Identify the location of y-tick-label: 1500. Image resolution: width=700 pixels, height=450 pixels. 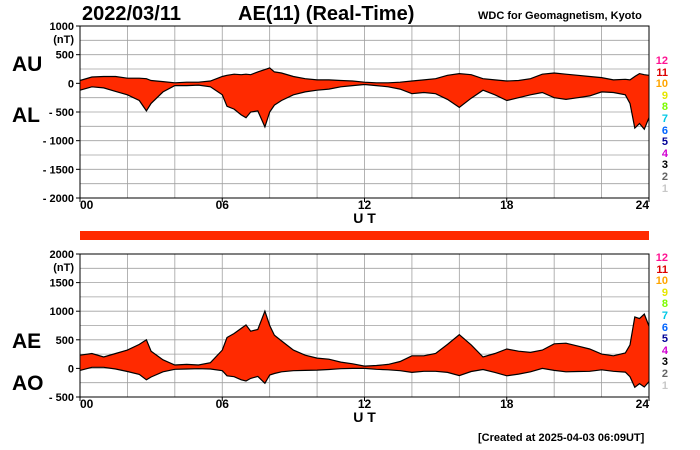
(62, 284).